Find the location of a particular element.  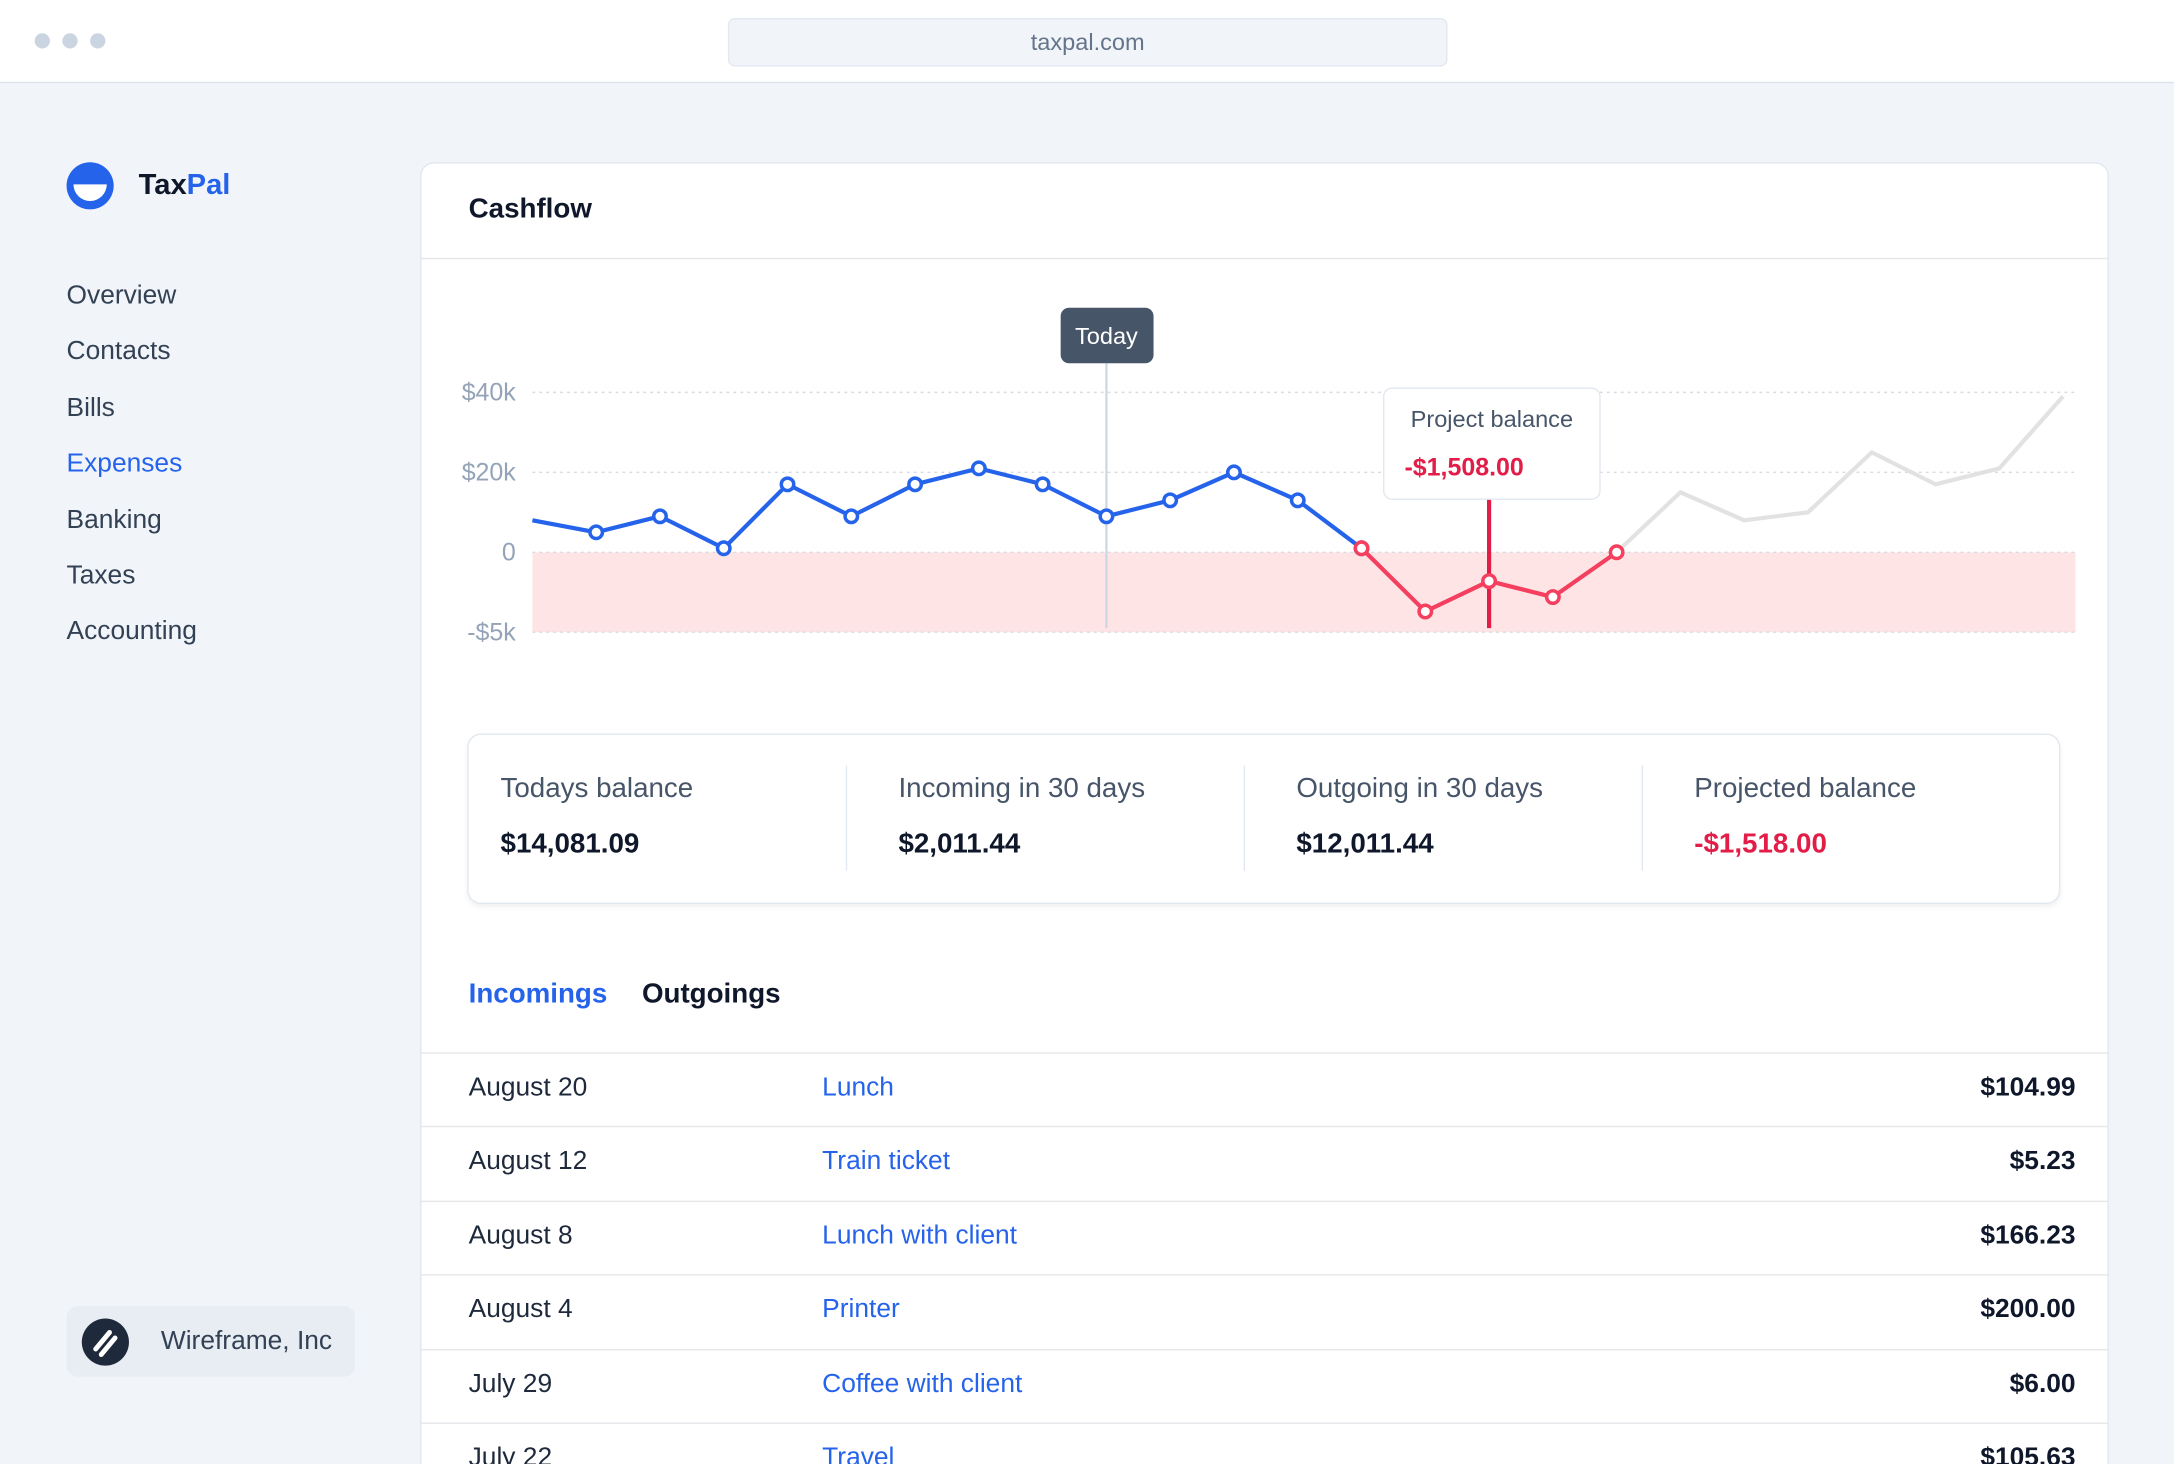

nav-item: Contacts is located at coordinates (118, 352).